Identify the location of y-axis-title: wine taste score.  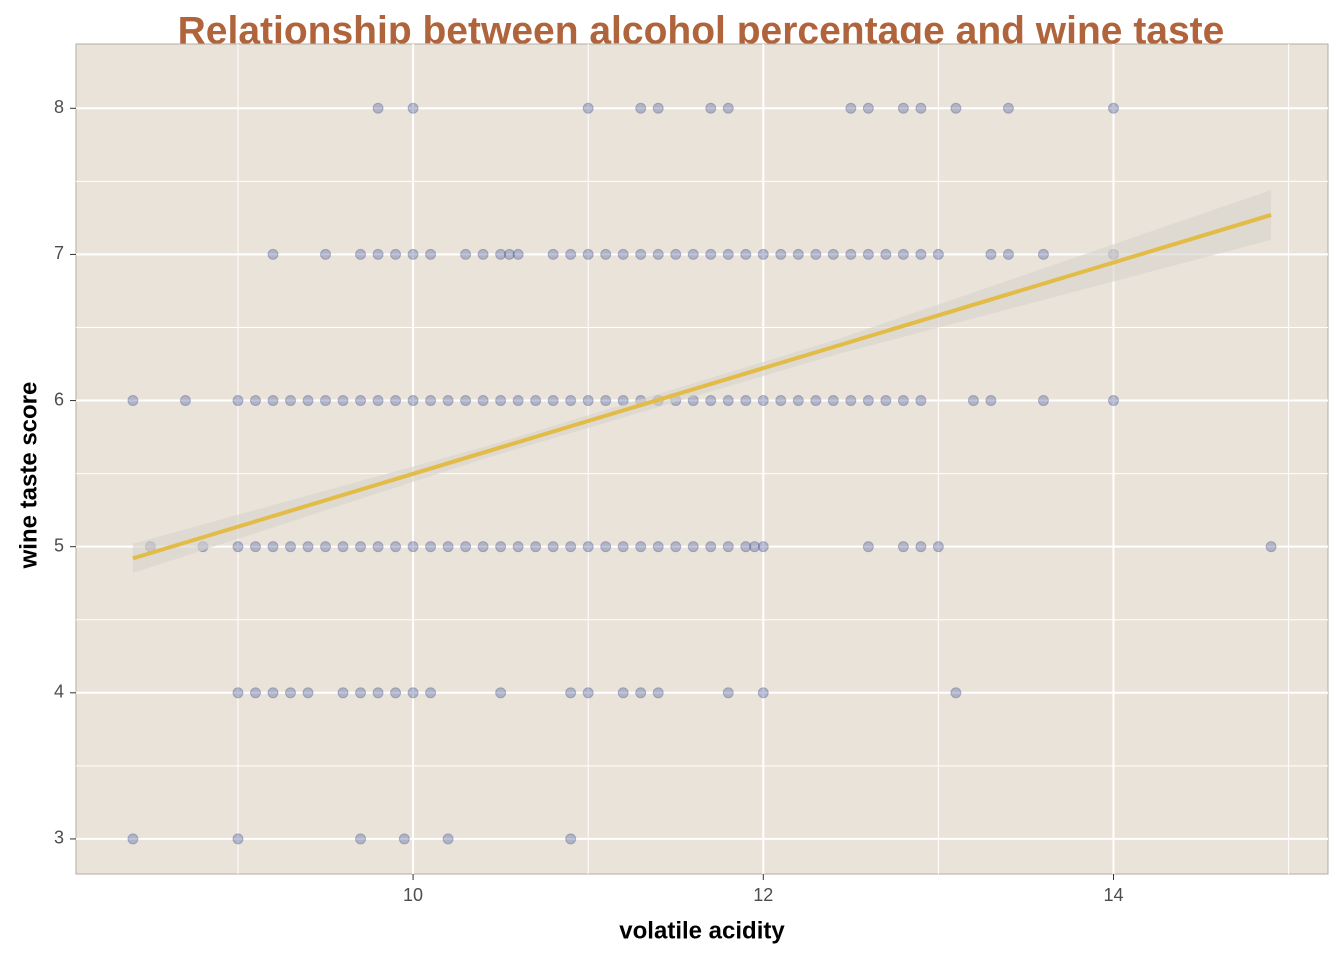
(28, 476).